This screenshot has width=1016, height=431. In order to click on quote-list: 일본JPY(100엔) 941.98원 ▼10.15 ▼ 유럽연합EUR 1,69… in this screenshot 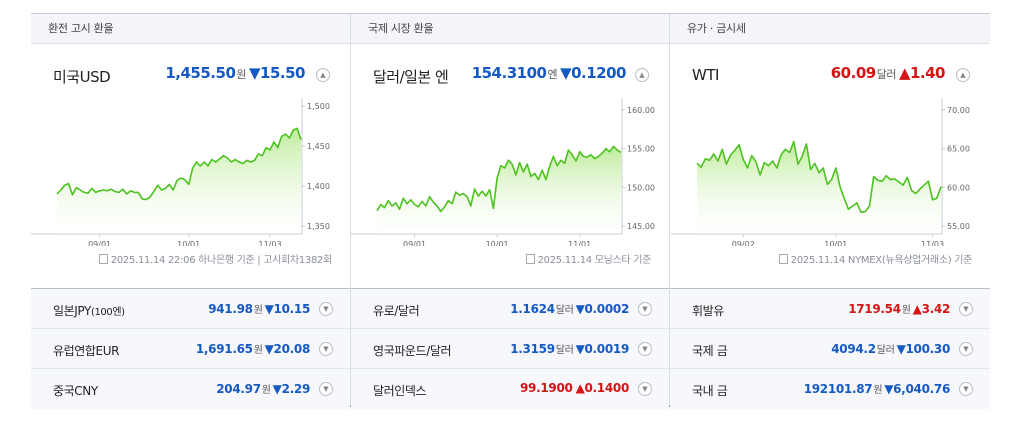, I will do `click(190, 348)`.